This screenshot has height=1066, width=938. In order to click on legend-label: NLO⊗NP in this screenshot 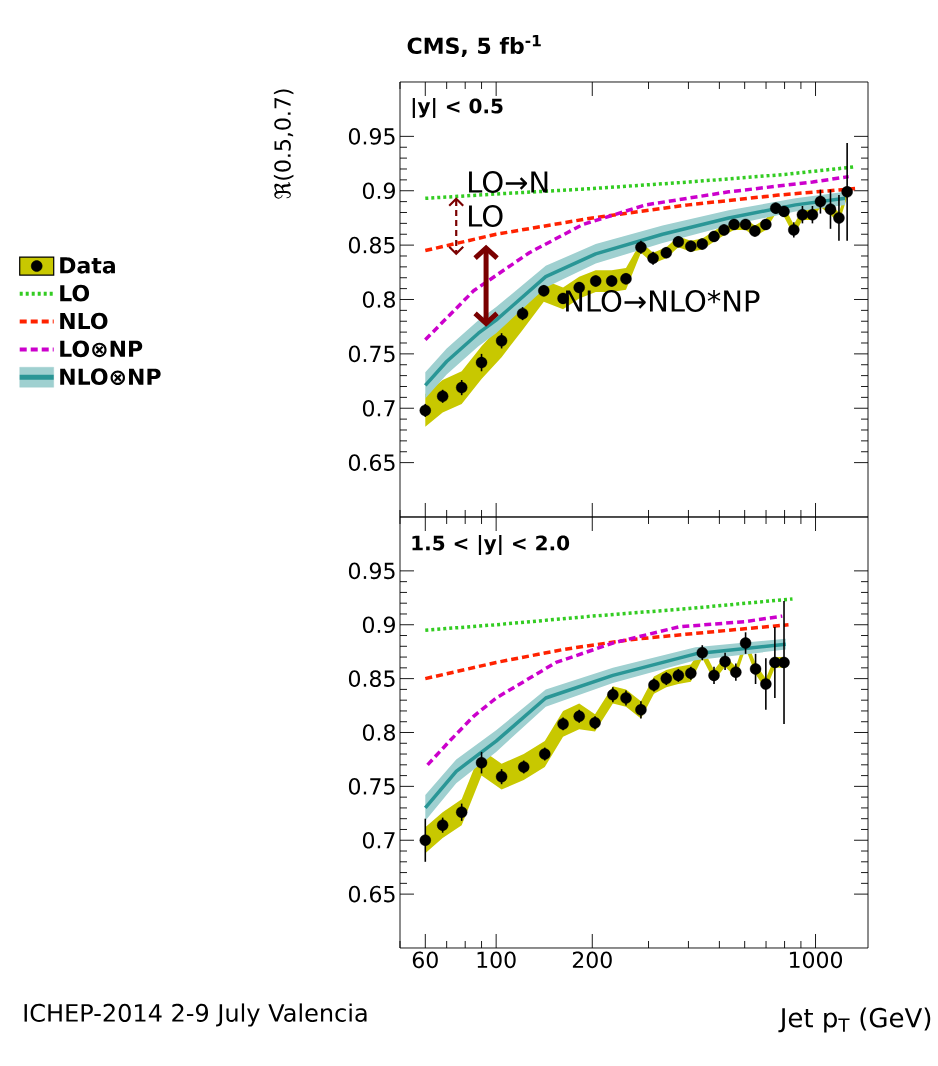, I will do `click(110, 376)`.